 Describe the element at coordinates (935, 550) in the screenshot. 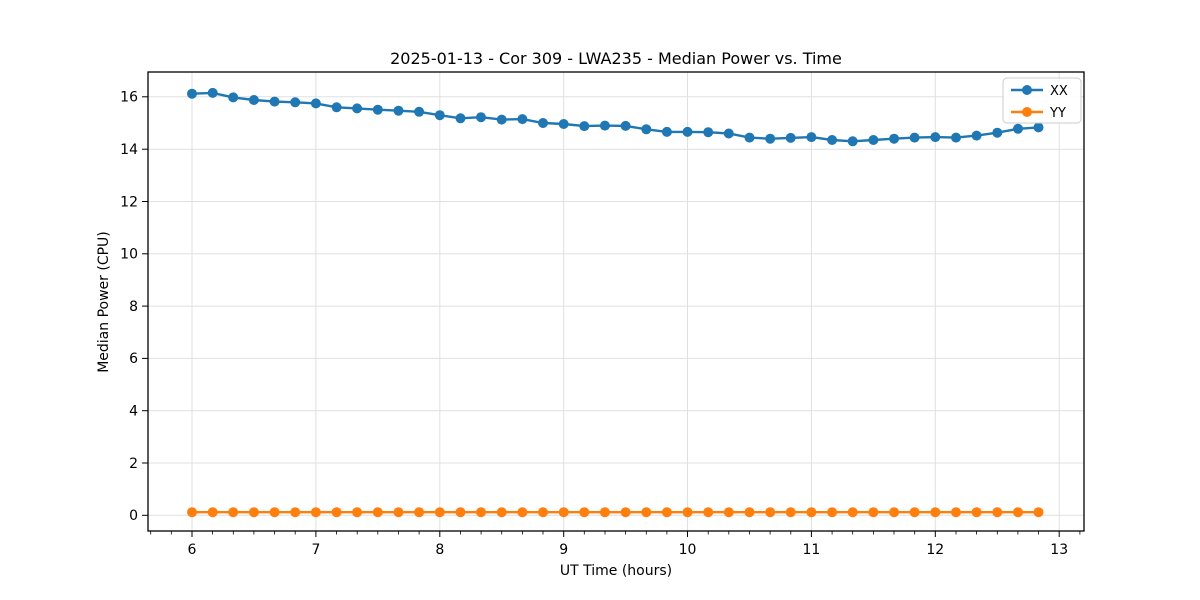

I see `x-tick-label: 12` at that location.